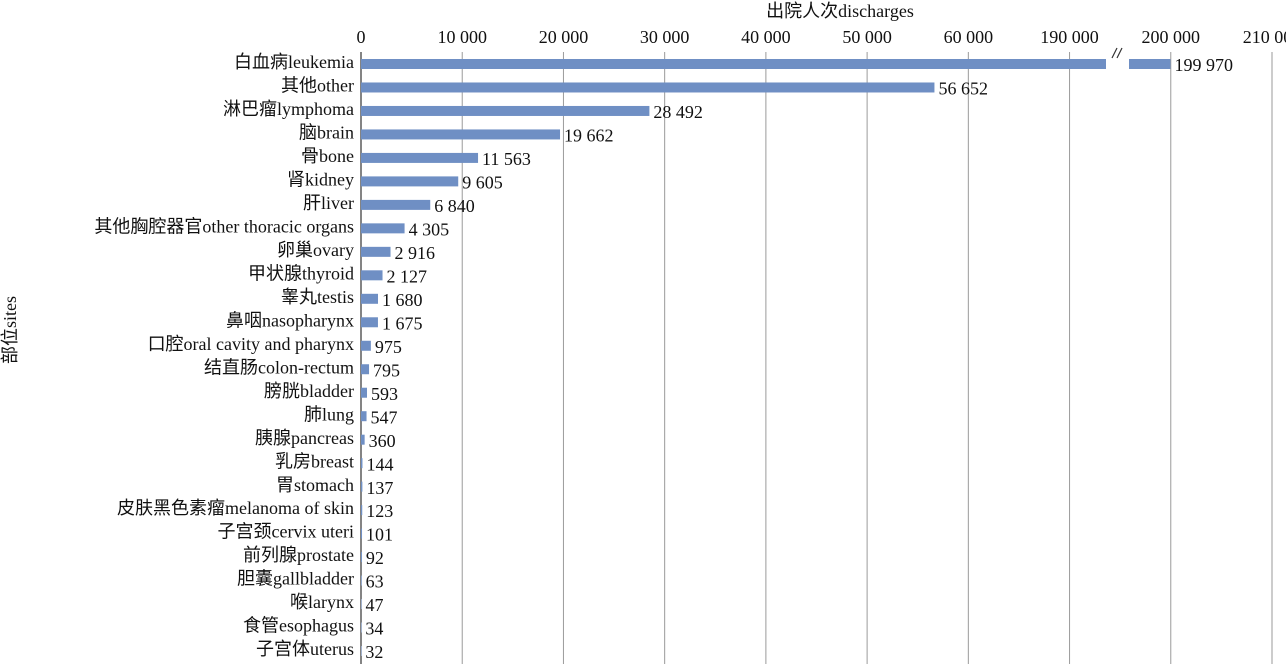 Image resolution: width=1286 pixels, height=664 pixels. I want to click on value-label: 360, so click(382, 441).